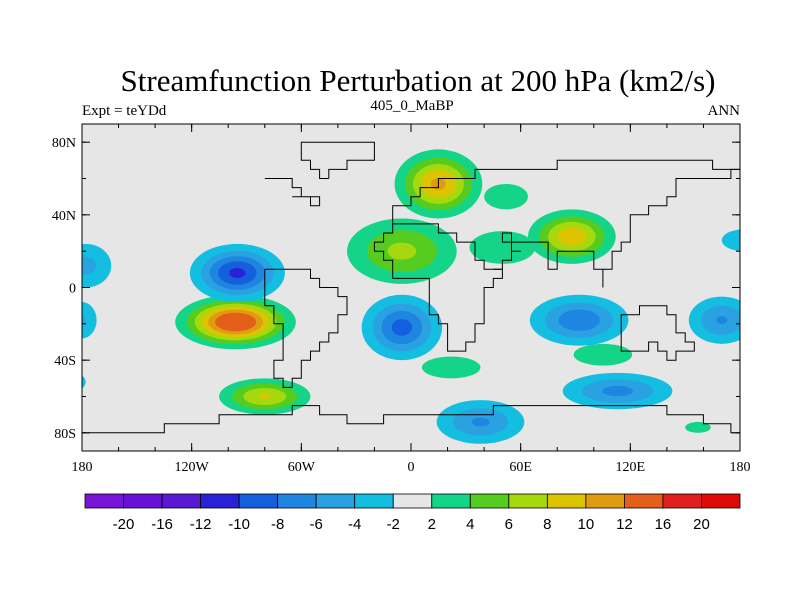 The width and height of the screenshot is (800, 600). Describe the element at coordinates (239, 524) in the screenshot. I see `colorbar-label: -10` at that location.